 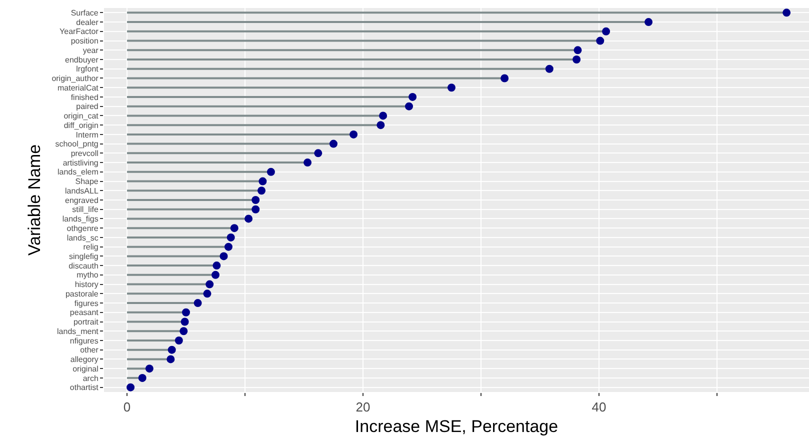 What do you see at coordinates (90, 378) in the screenshot?
I see `y-tick-label: arch` at bounding box center [90, 378].